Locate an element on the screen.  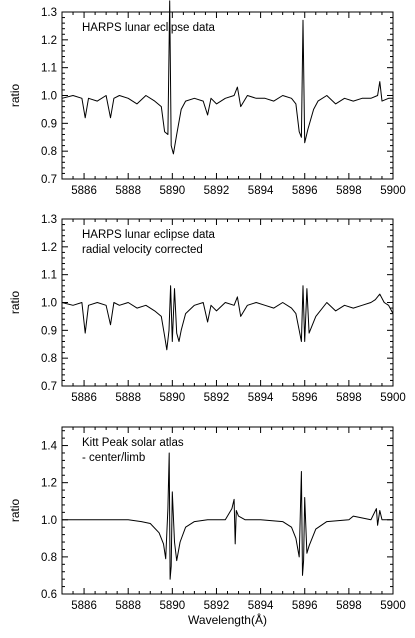
y-tick-label: 1.4 is located at coordinates (49, 447).